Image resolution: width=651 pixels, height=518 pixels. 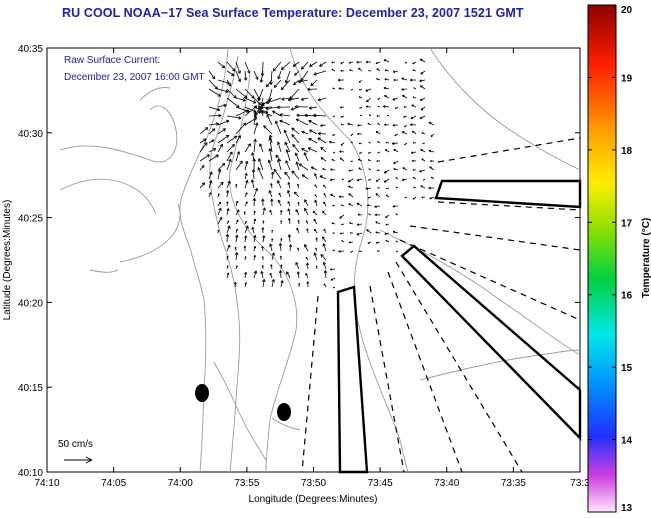 I want to click on x-tick-label: 73:45, so click(x=380, y=483).